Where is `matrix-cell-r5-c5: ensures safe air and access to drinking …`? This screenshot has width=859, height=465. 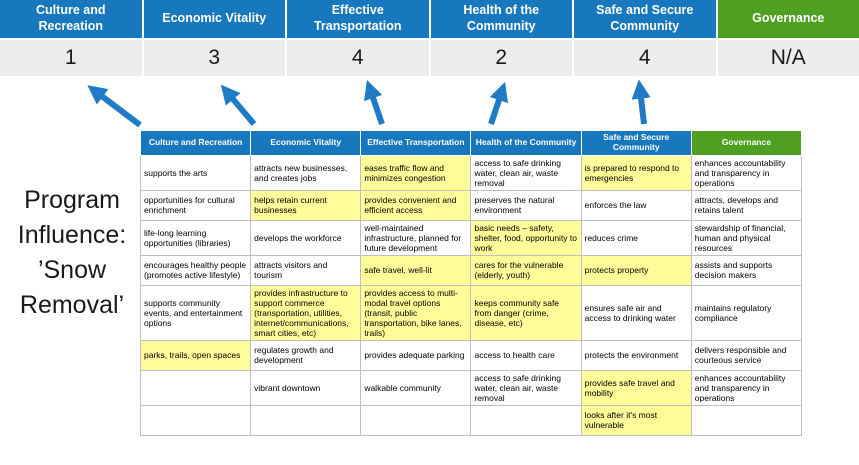
matrix-cell-r5-c5: ensures safe air and access to drinking … is located at coordinates (636, 312).